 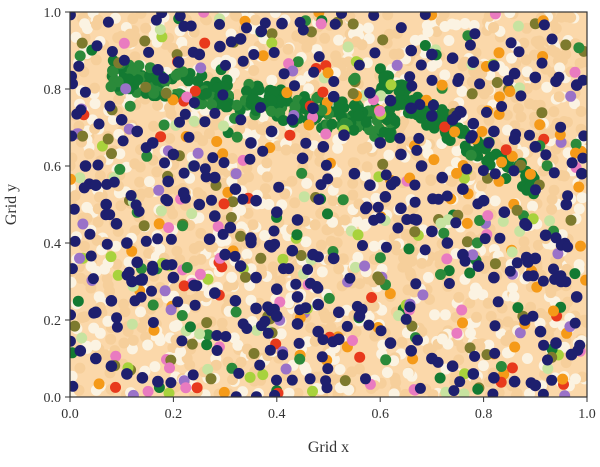 I want to click on x-axis-label: Grid x, so click(x=328, y=447).